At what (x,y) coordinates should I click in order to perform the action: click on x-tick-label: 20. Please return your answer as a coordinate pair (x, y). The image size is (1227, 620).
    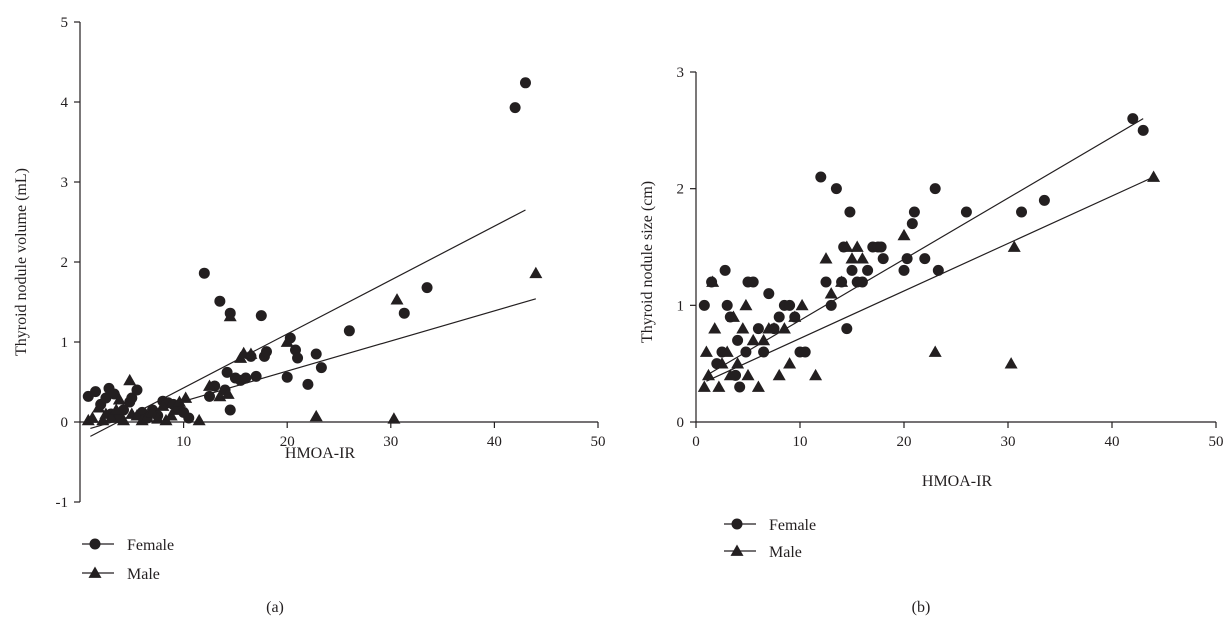
    Looking at the image, I should click on (287, 442).